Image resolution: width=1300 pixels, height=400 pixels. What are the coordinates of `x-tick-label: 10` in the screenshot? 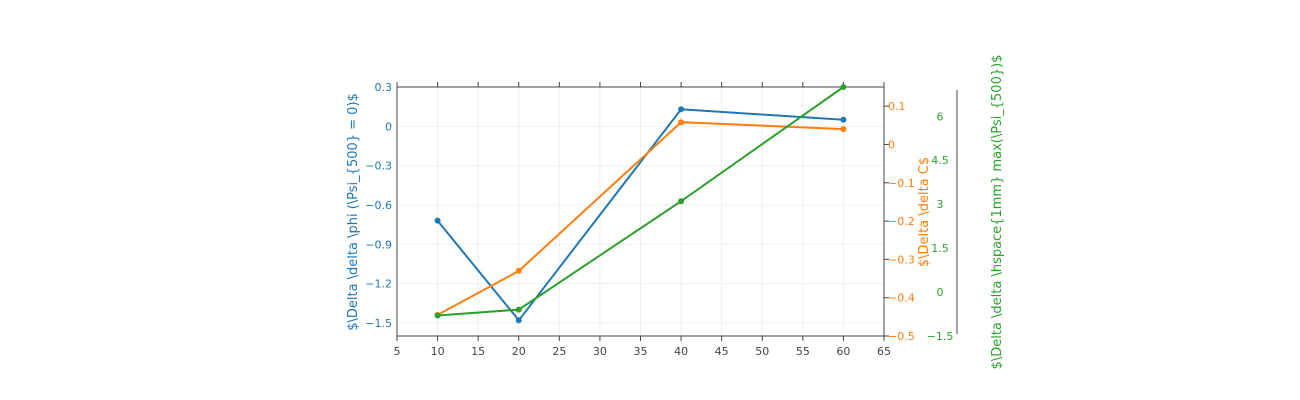 It's located at (438, 351).